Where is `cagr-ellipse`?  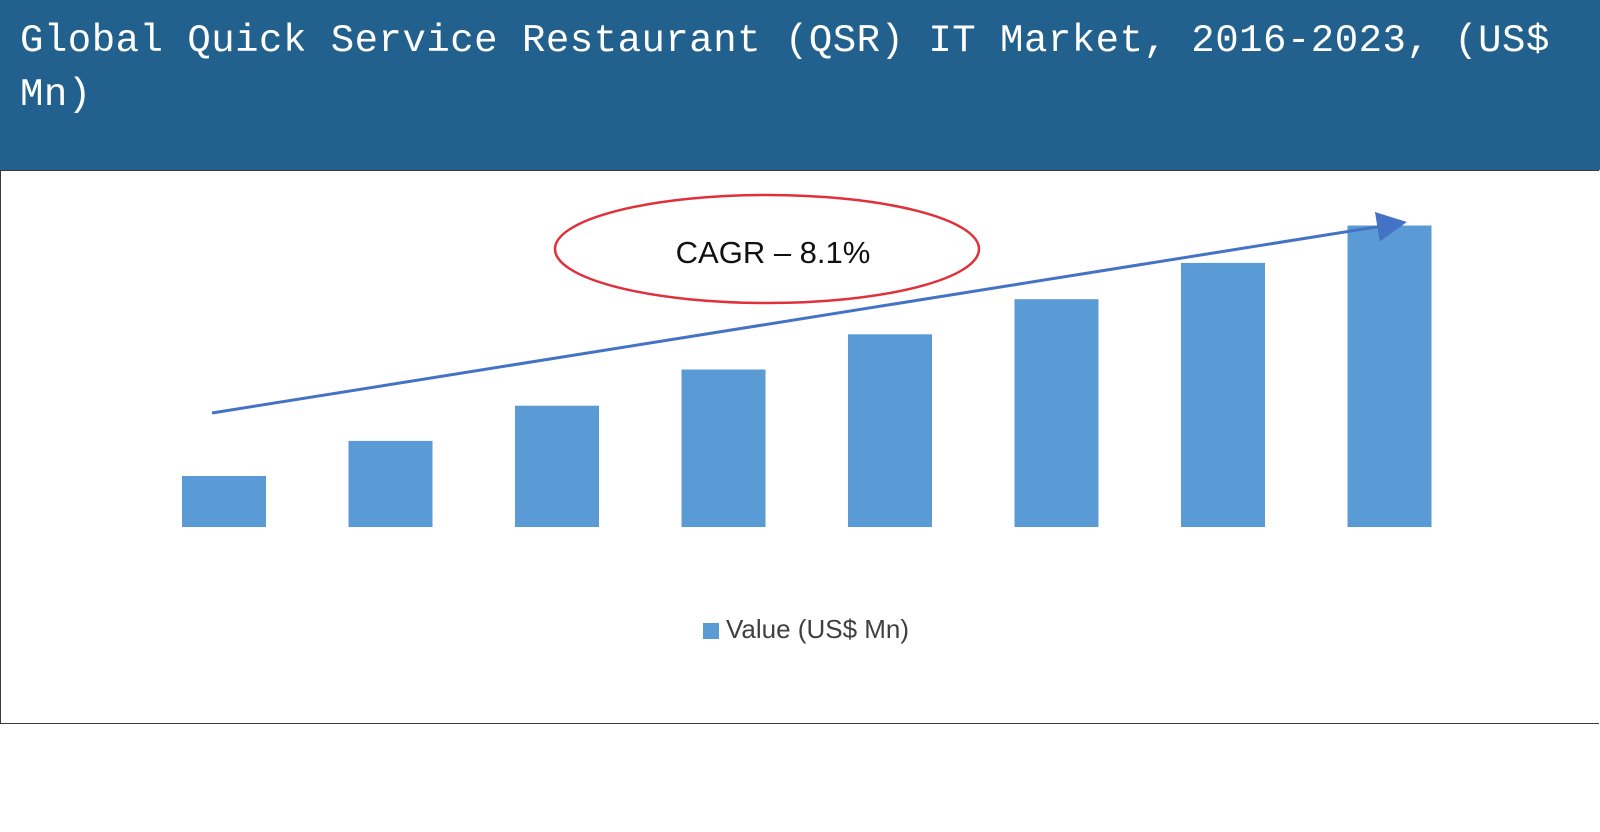
cagr-ellipse is located at coordinates (767, 249).